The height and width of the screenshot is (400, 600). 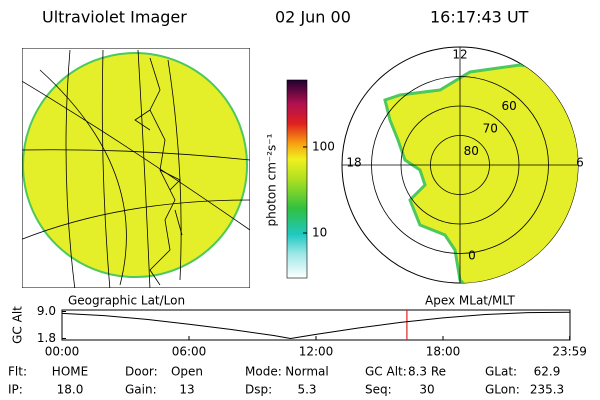 What do you see at coordinates (386, 372) in the screenshot?
I see `status-label: GC Alt:` at bounding box center [386, 372].